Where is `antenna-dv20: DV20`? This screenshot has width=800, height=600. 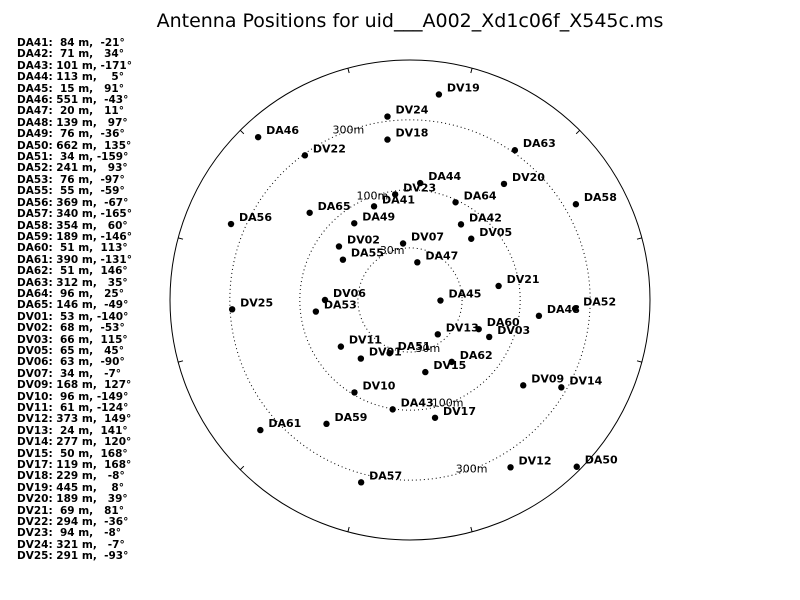 antenna-dv20: DV20 is located at coordinates (522, 179).